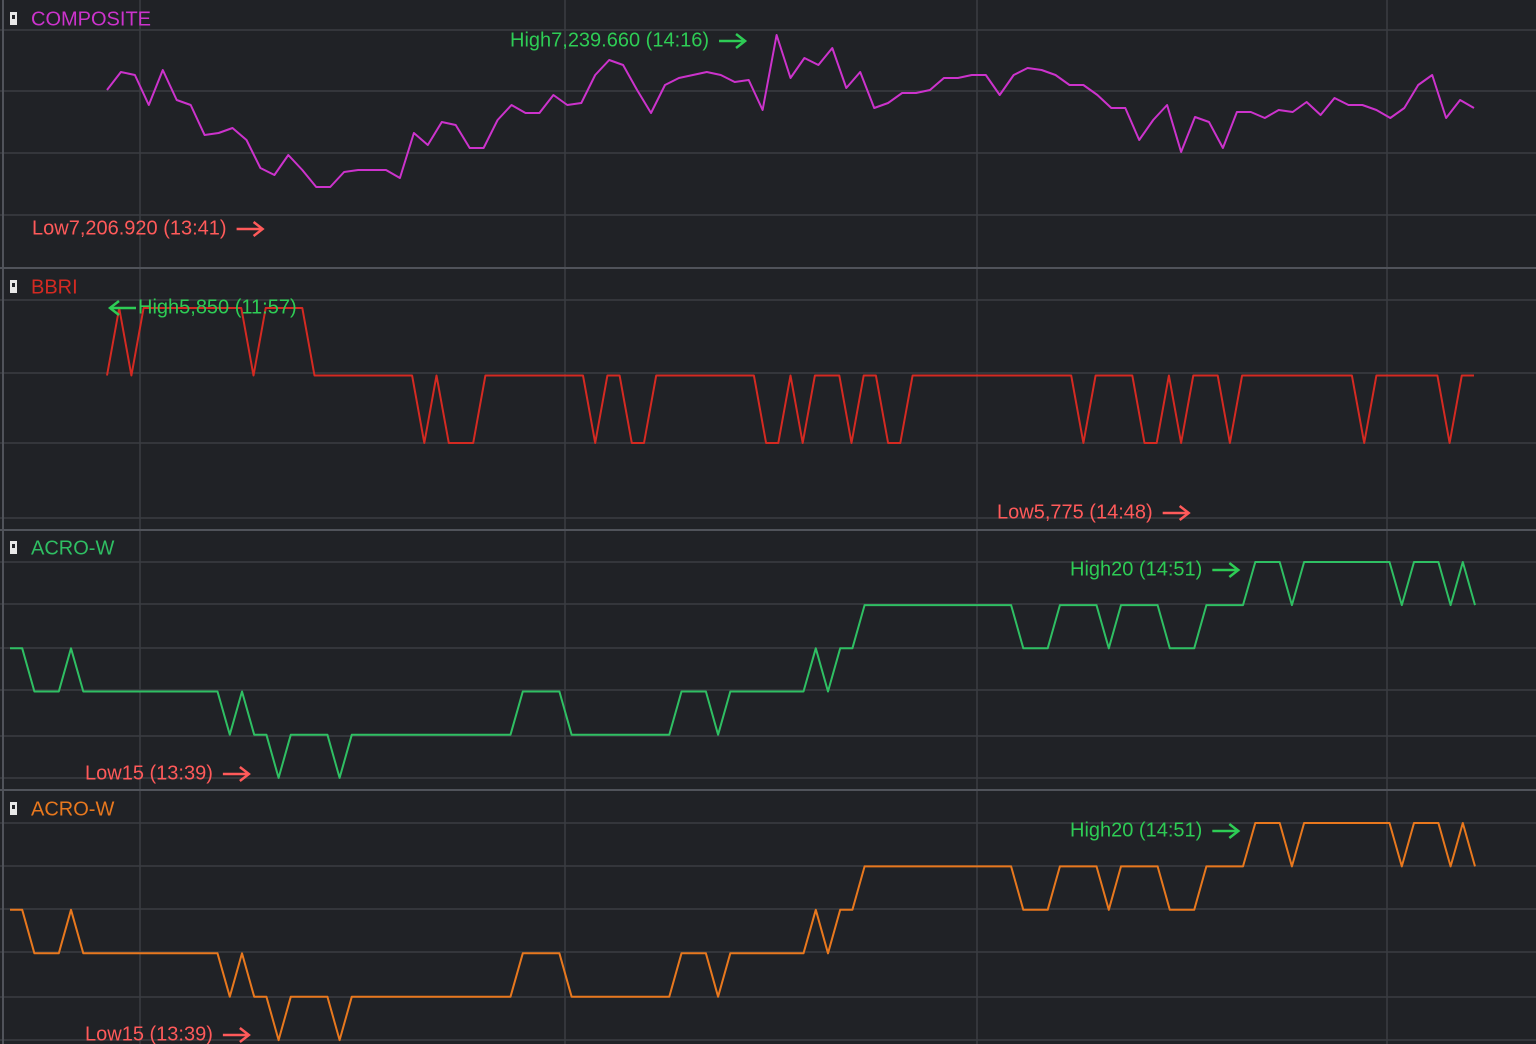 The height and width of the screenshot is (1044, 1536). Describe the element at coordinates (1075, 512) in the screenshot. I see `annotation-label: Low5,775 (14:48)` at that location.